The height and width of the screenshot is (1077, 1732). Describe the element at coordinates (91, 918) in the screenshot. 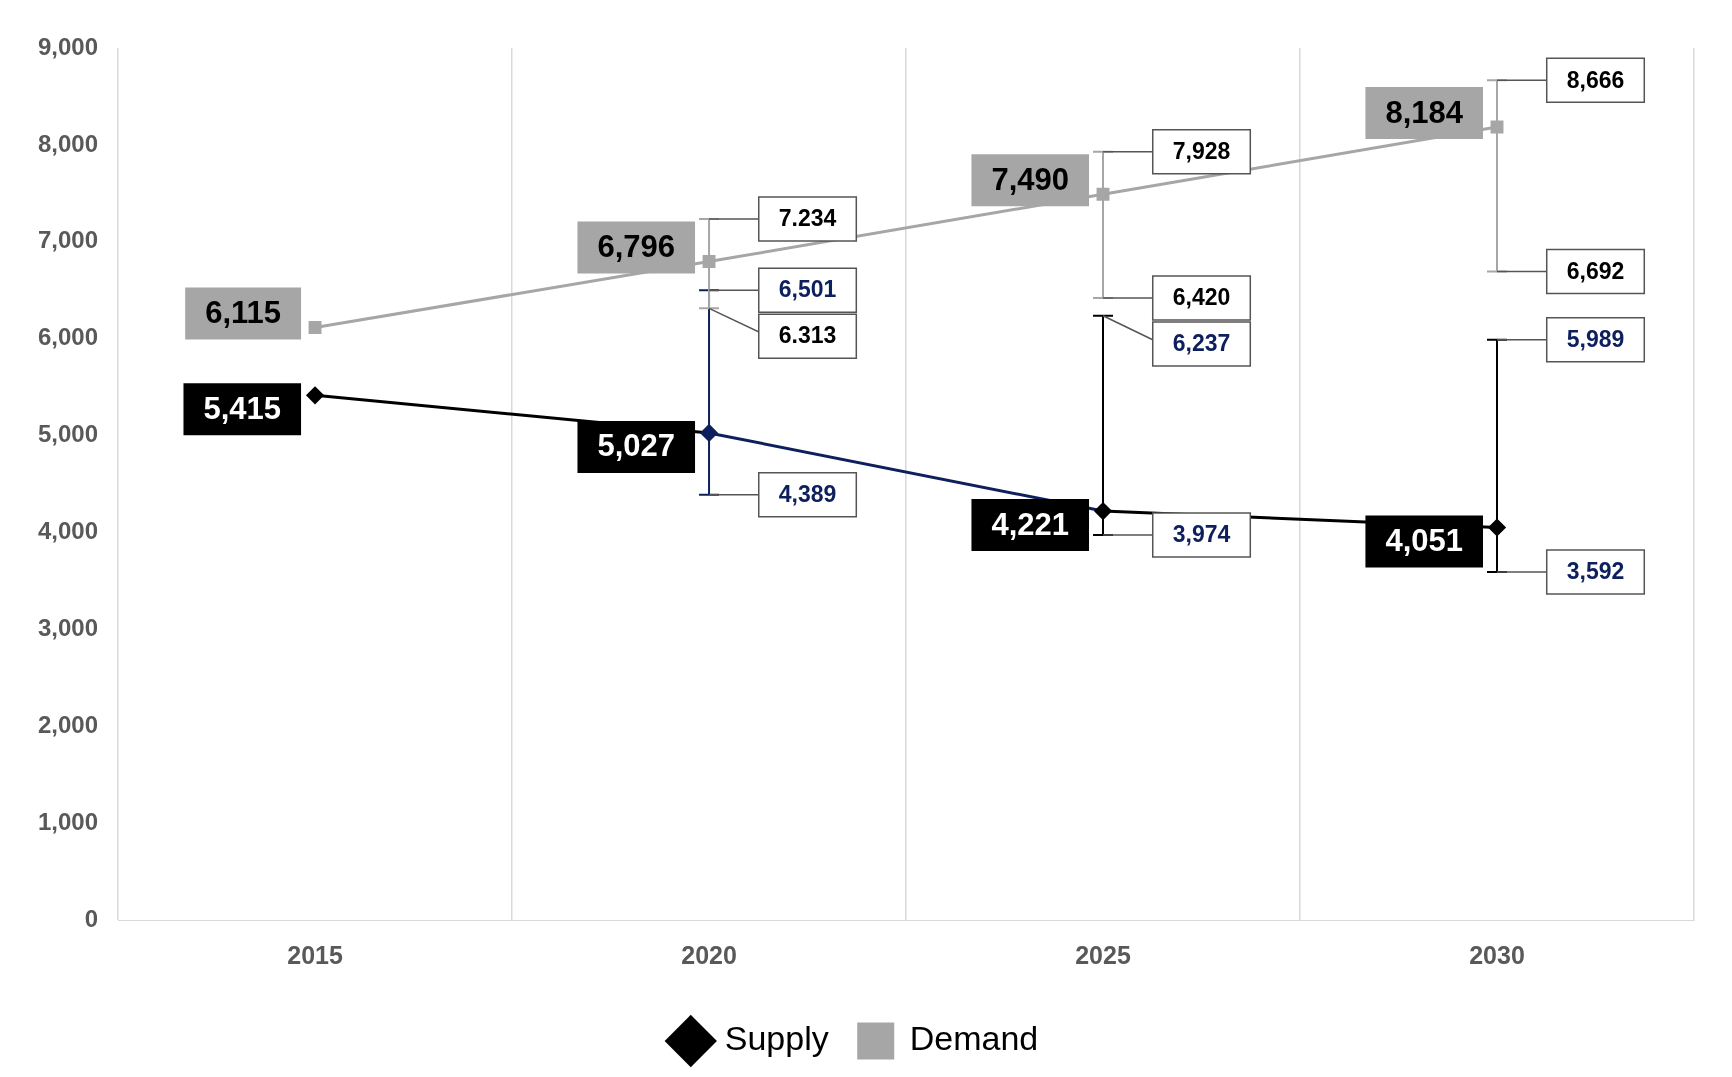

I see `y-tick-label: 0` at that location.